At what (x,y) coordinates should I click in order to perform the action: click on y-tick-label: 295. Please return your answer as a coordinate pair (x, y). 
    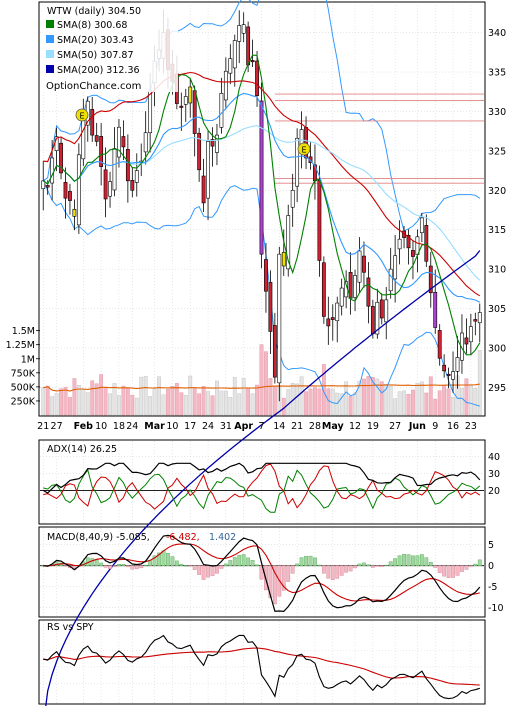
    Looking at the image, I should click on (497, 388).